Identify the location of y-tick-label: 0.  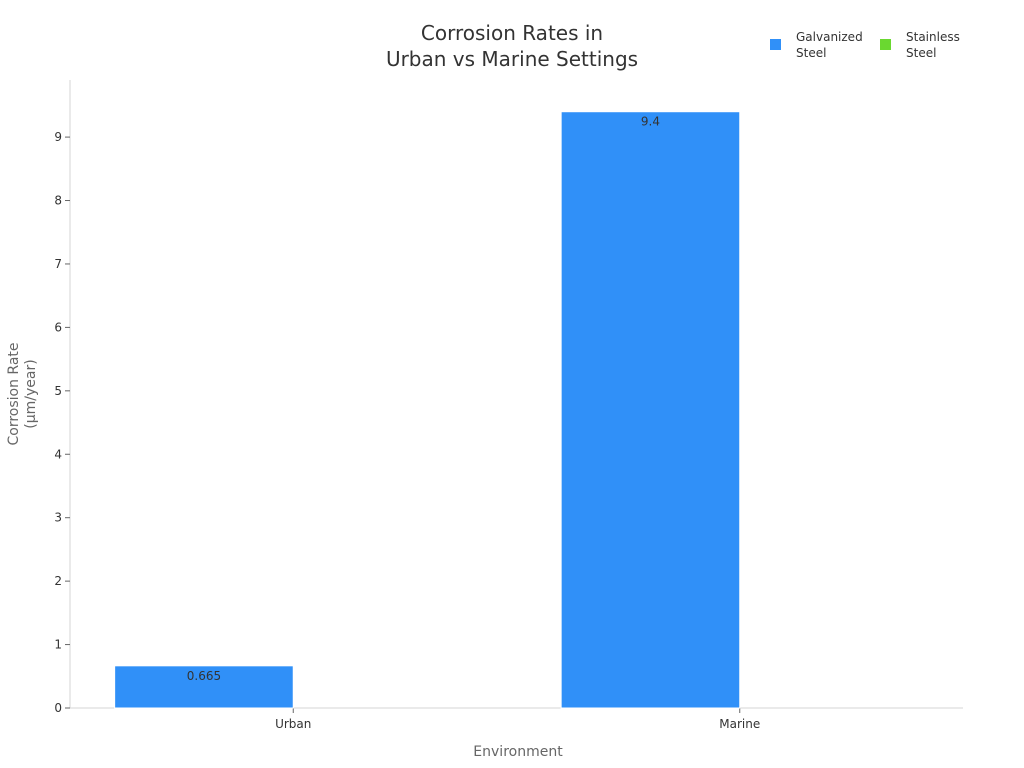
(58, 708).